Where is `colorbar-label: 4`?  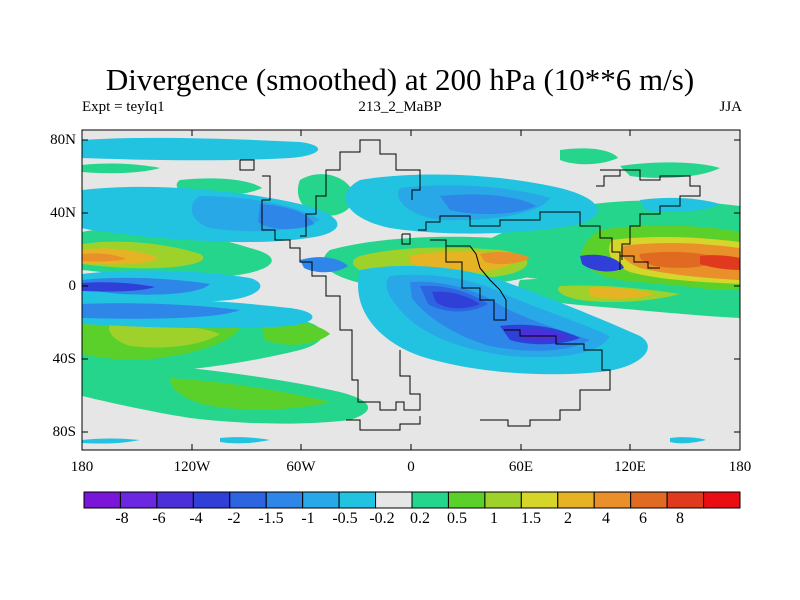 colorbar-label: 4 is located at coordinates (606, 518).